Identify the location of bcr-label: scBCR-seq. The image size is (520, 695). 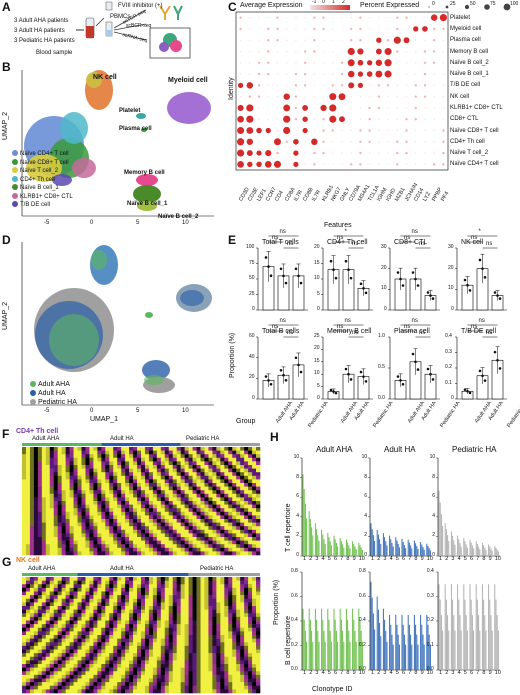
(139, 26).